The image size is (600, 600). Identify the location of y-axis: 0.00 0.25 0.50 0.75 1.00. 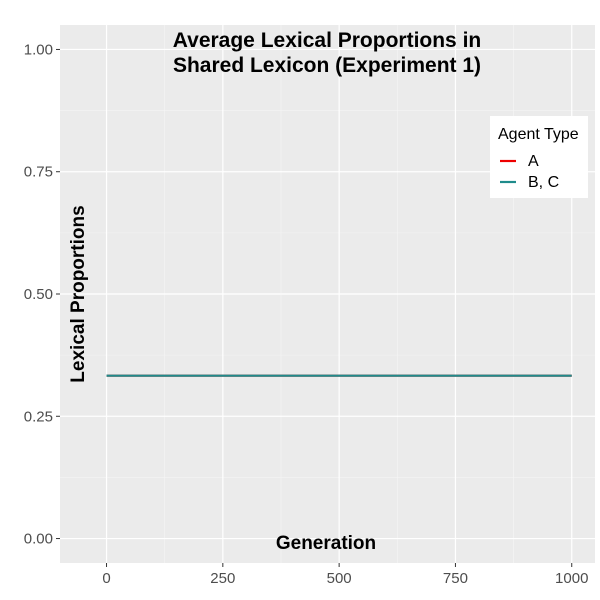
(42, 294).